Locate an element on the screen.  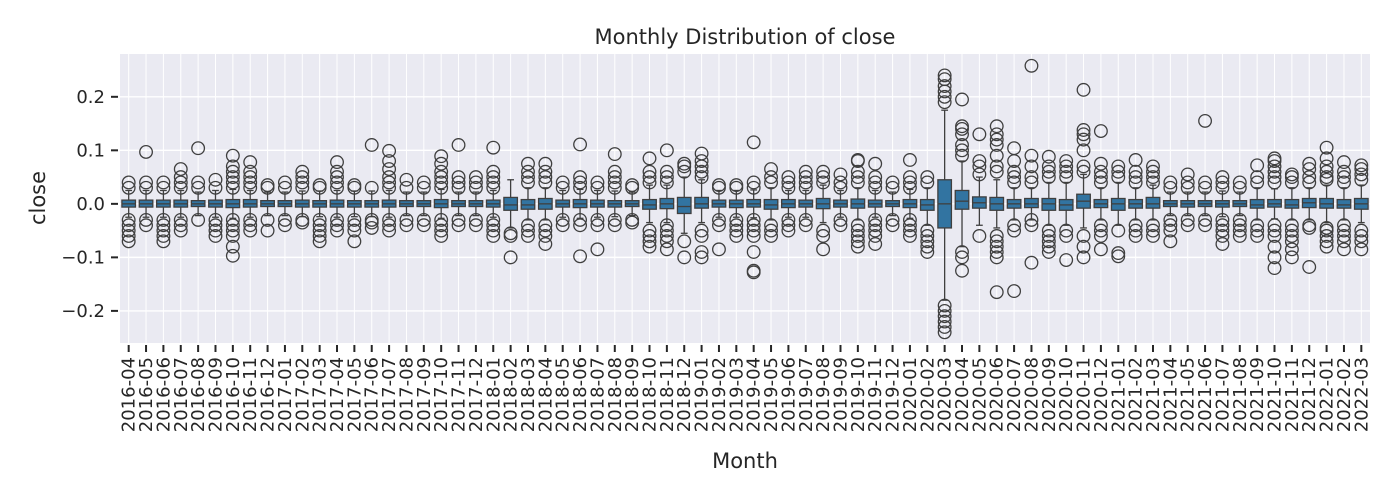
x-tick-label: 2017-01 is located at coordinates (285, 394).